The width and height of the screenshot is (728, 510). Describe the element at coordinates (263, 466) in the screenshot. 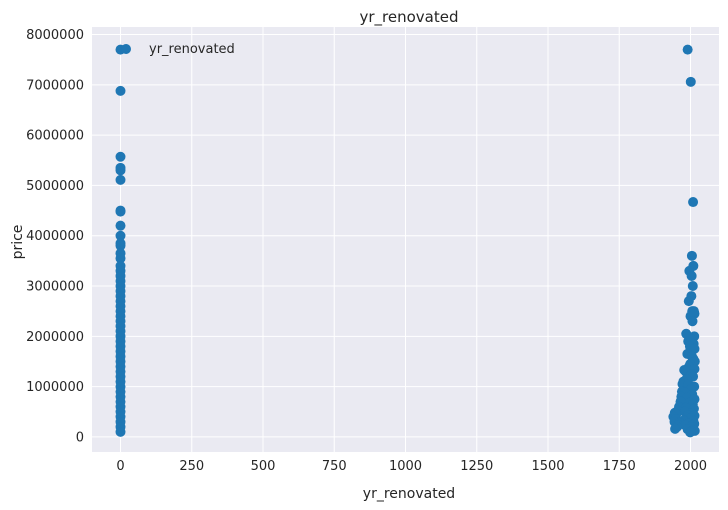

I see `x-tick-label: 500` at that location.